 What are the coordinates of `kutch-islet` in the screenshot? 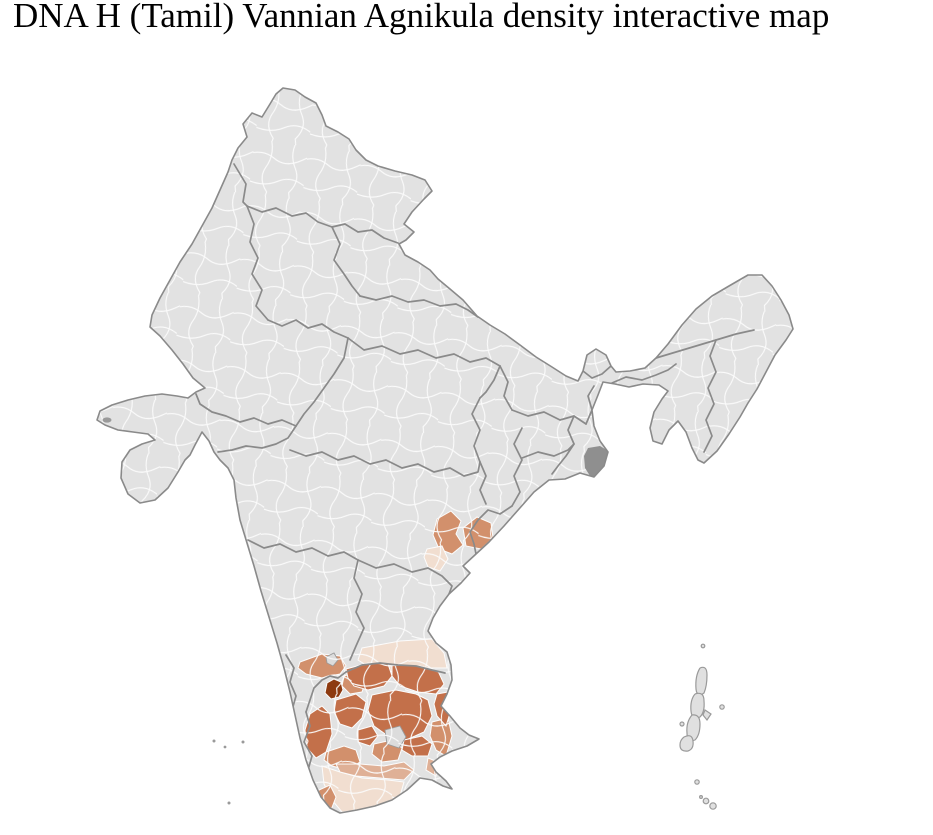 It's located at (107, 420).